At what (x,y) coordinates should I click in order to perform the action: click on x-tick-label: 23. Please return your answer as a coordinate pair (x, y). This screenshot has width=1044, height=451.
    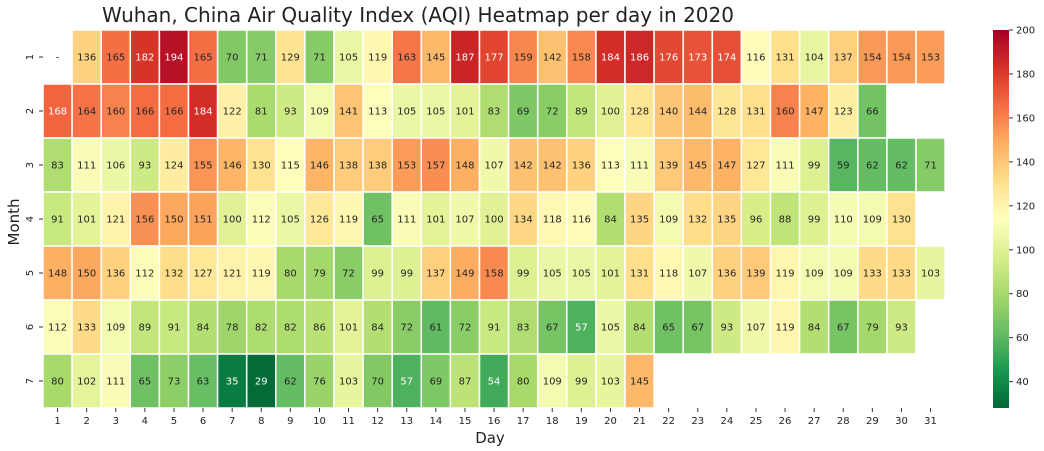
    Looking at the image, I should click on (697, 421).